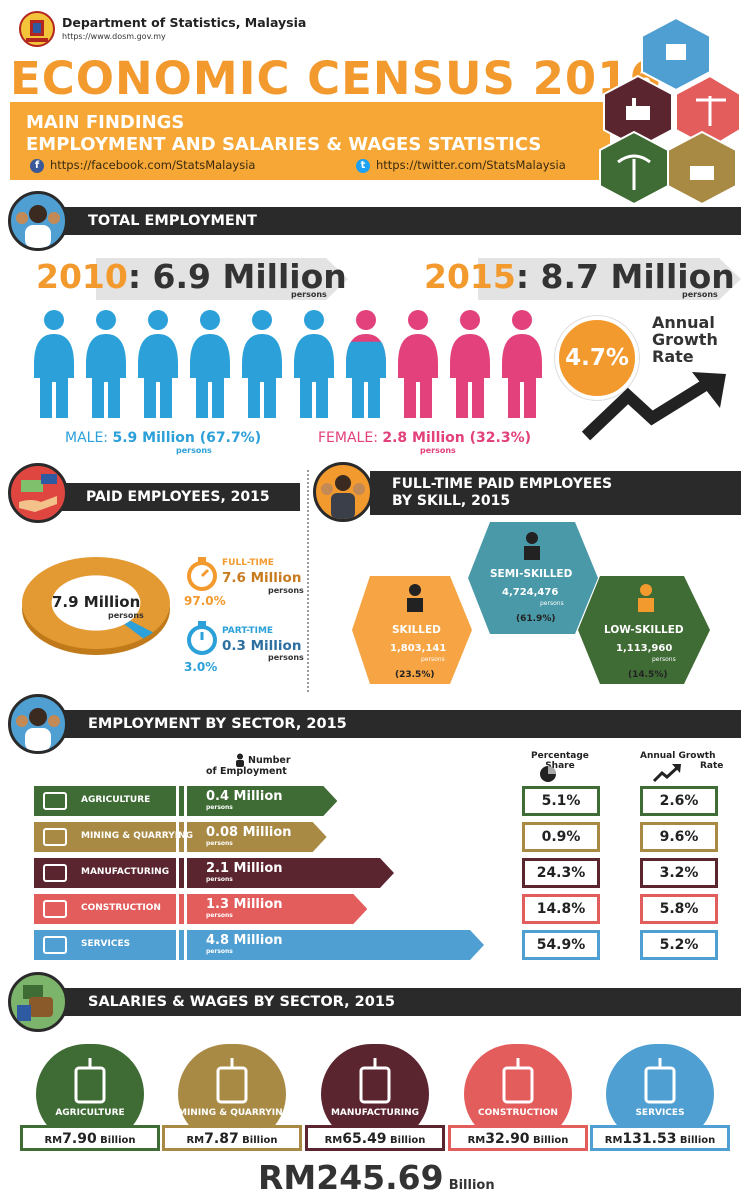 This screenshot has height=1200, width=741. Describe the element at coordinates (681, 761) in the screenshot. I see `growth-column-header: Annual Growth Rate` at that location.